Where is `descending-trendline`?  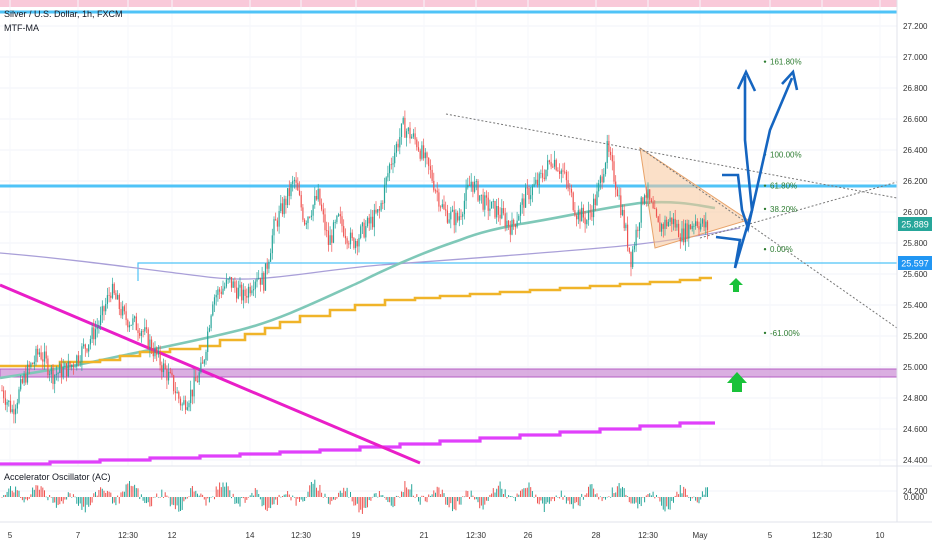
descending-trendline is located at coordinates (210, 374).